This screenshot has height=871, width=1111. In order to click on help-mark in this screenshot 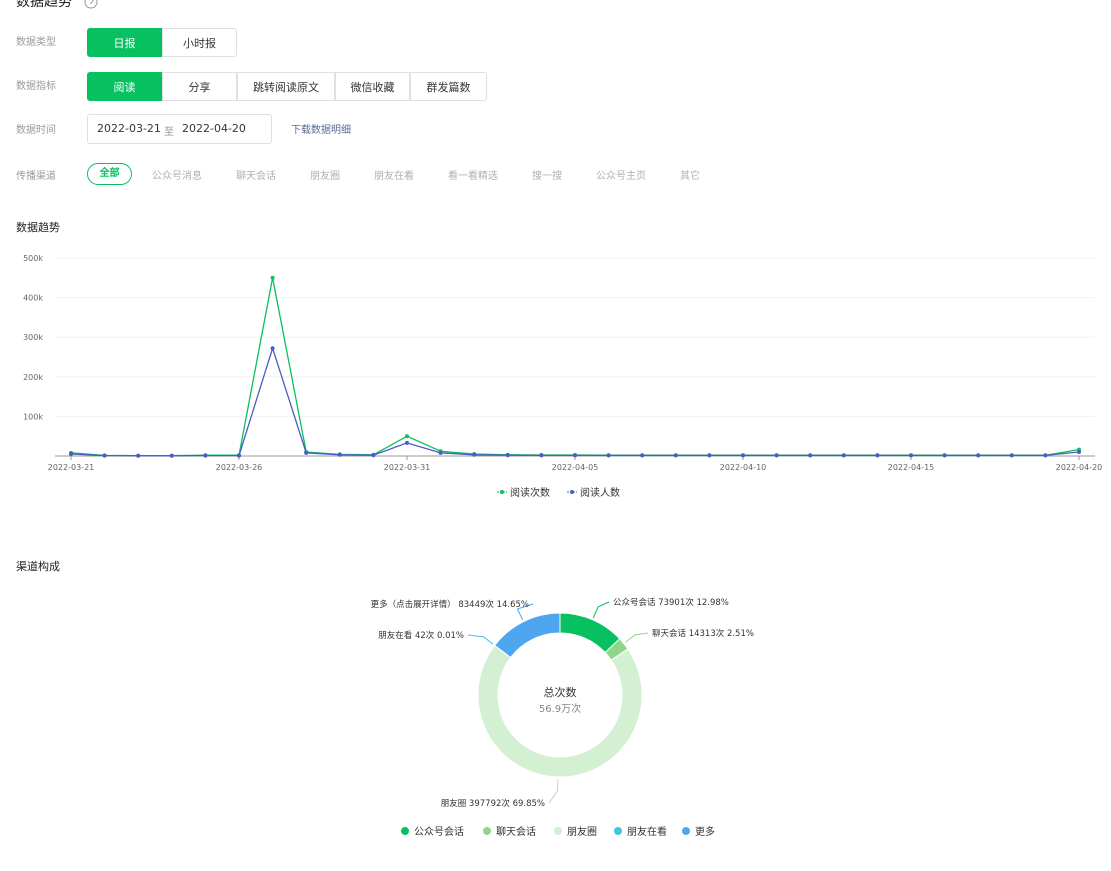, I will do `click(91, 2)`.